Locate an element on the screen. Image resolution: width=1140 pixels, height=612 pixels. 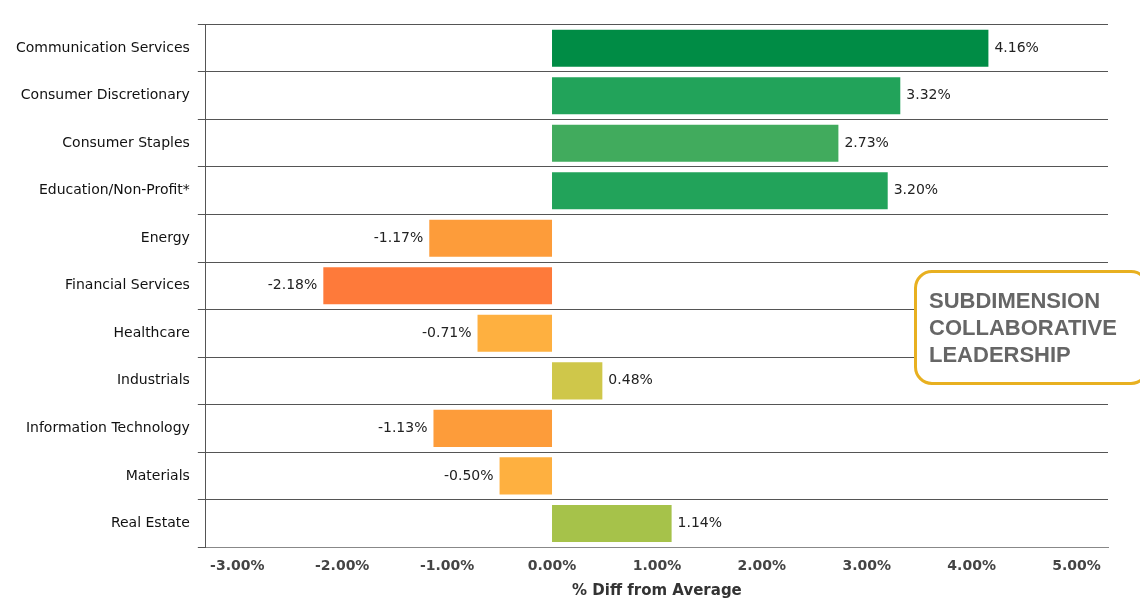
y-tick-label: Energy is located at coordinates (165, 236).